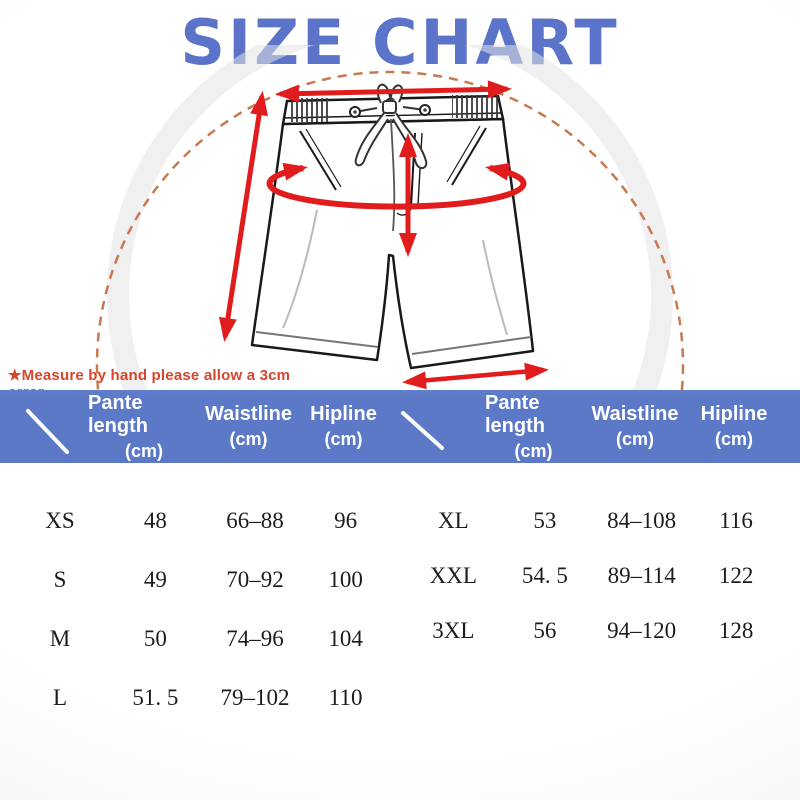 The height and width of the screenshot is (800, 800). I want to click on header-hipline-left: Hipline (cm), so click(343, 426).